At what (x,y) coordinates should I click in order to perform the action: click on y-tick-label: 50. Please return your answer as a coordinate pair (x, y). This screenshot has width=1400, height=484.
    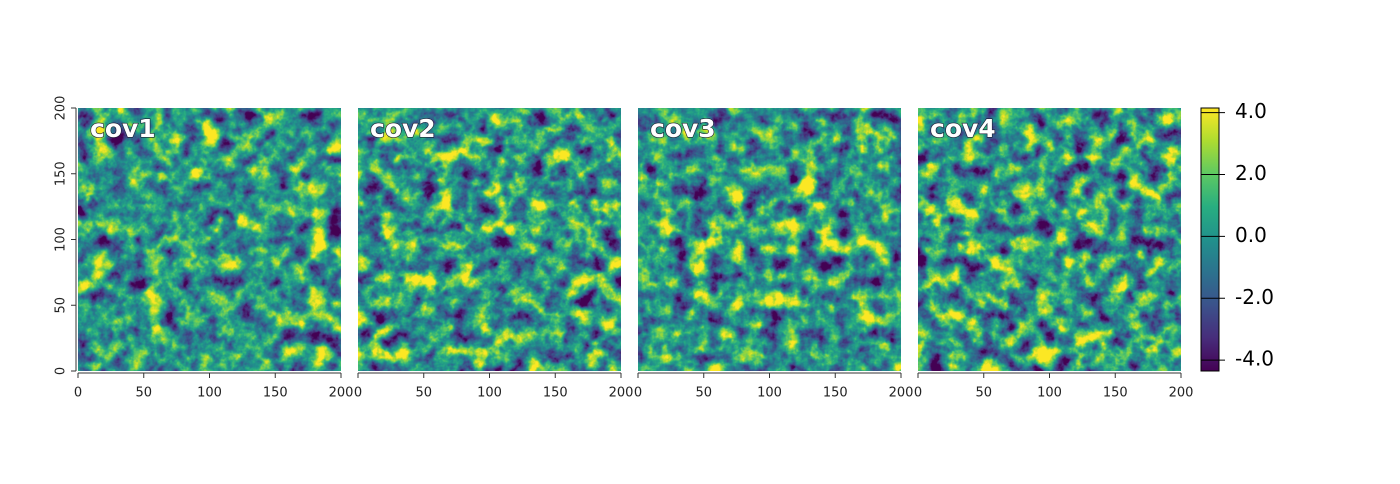
    Looking at the image, I should click on (61, 305).